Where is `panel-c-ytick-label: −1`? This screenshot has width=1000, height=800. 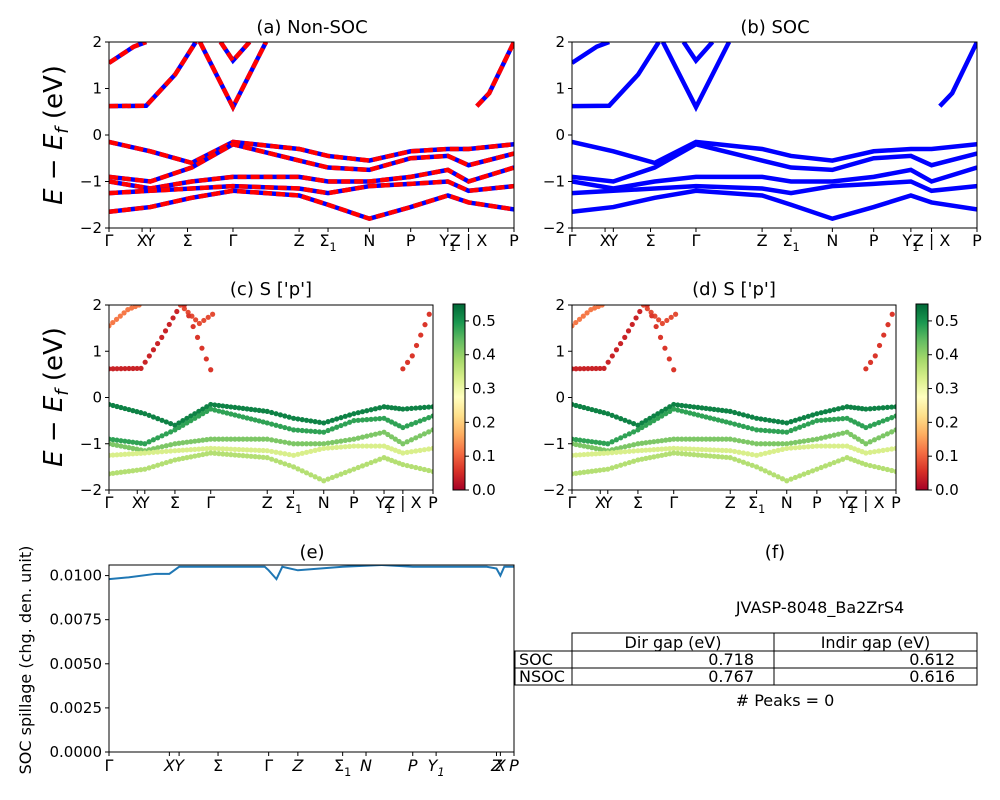
panel-c-ytick-label: −1 is located at coordinates (91, 444).